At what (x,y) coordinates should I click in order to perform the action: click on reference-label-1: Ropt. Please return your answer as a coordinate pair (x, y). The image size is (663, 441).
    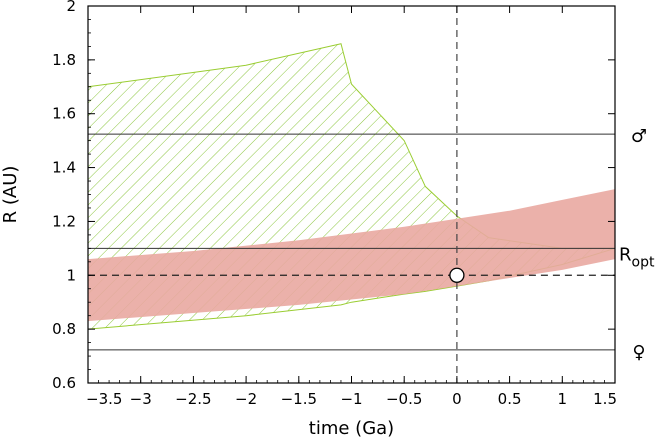
    Looking at the image, I should click on (637, 257).